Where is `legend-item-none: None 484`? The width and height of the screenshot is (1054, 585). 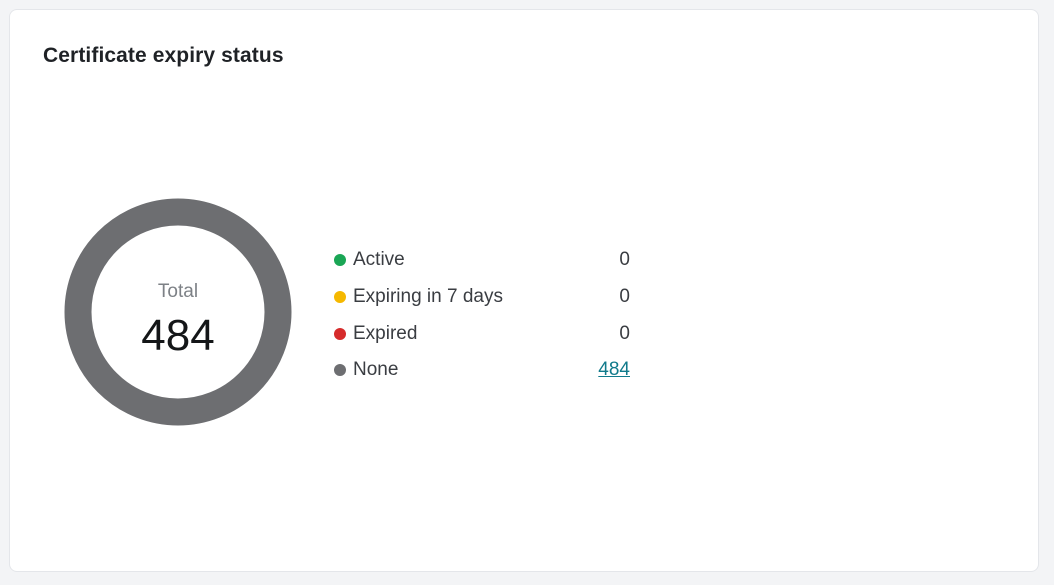 legend-item-none: None 484 is located at coordinates (482, 370).